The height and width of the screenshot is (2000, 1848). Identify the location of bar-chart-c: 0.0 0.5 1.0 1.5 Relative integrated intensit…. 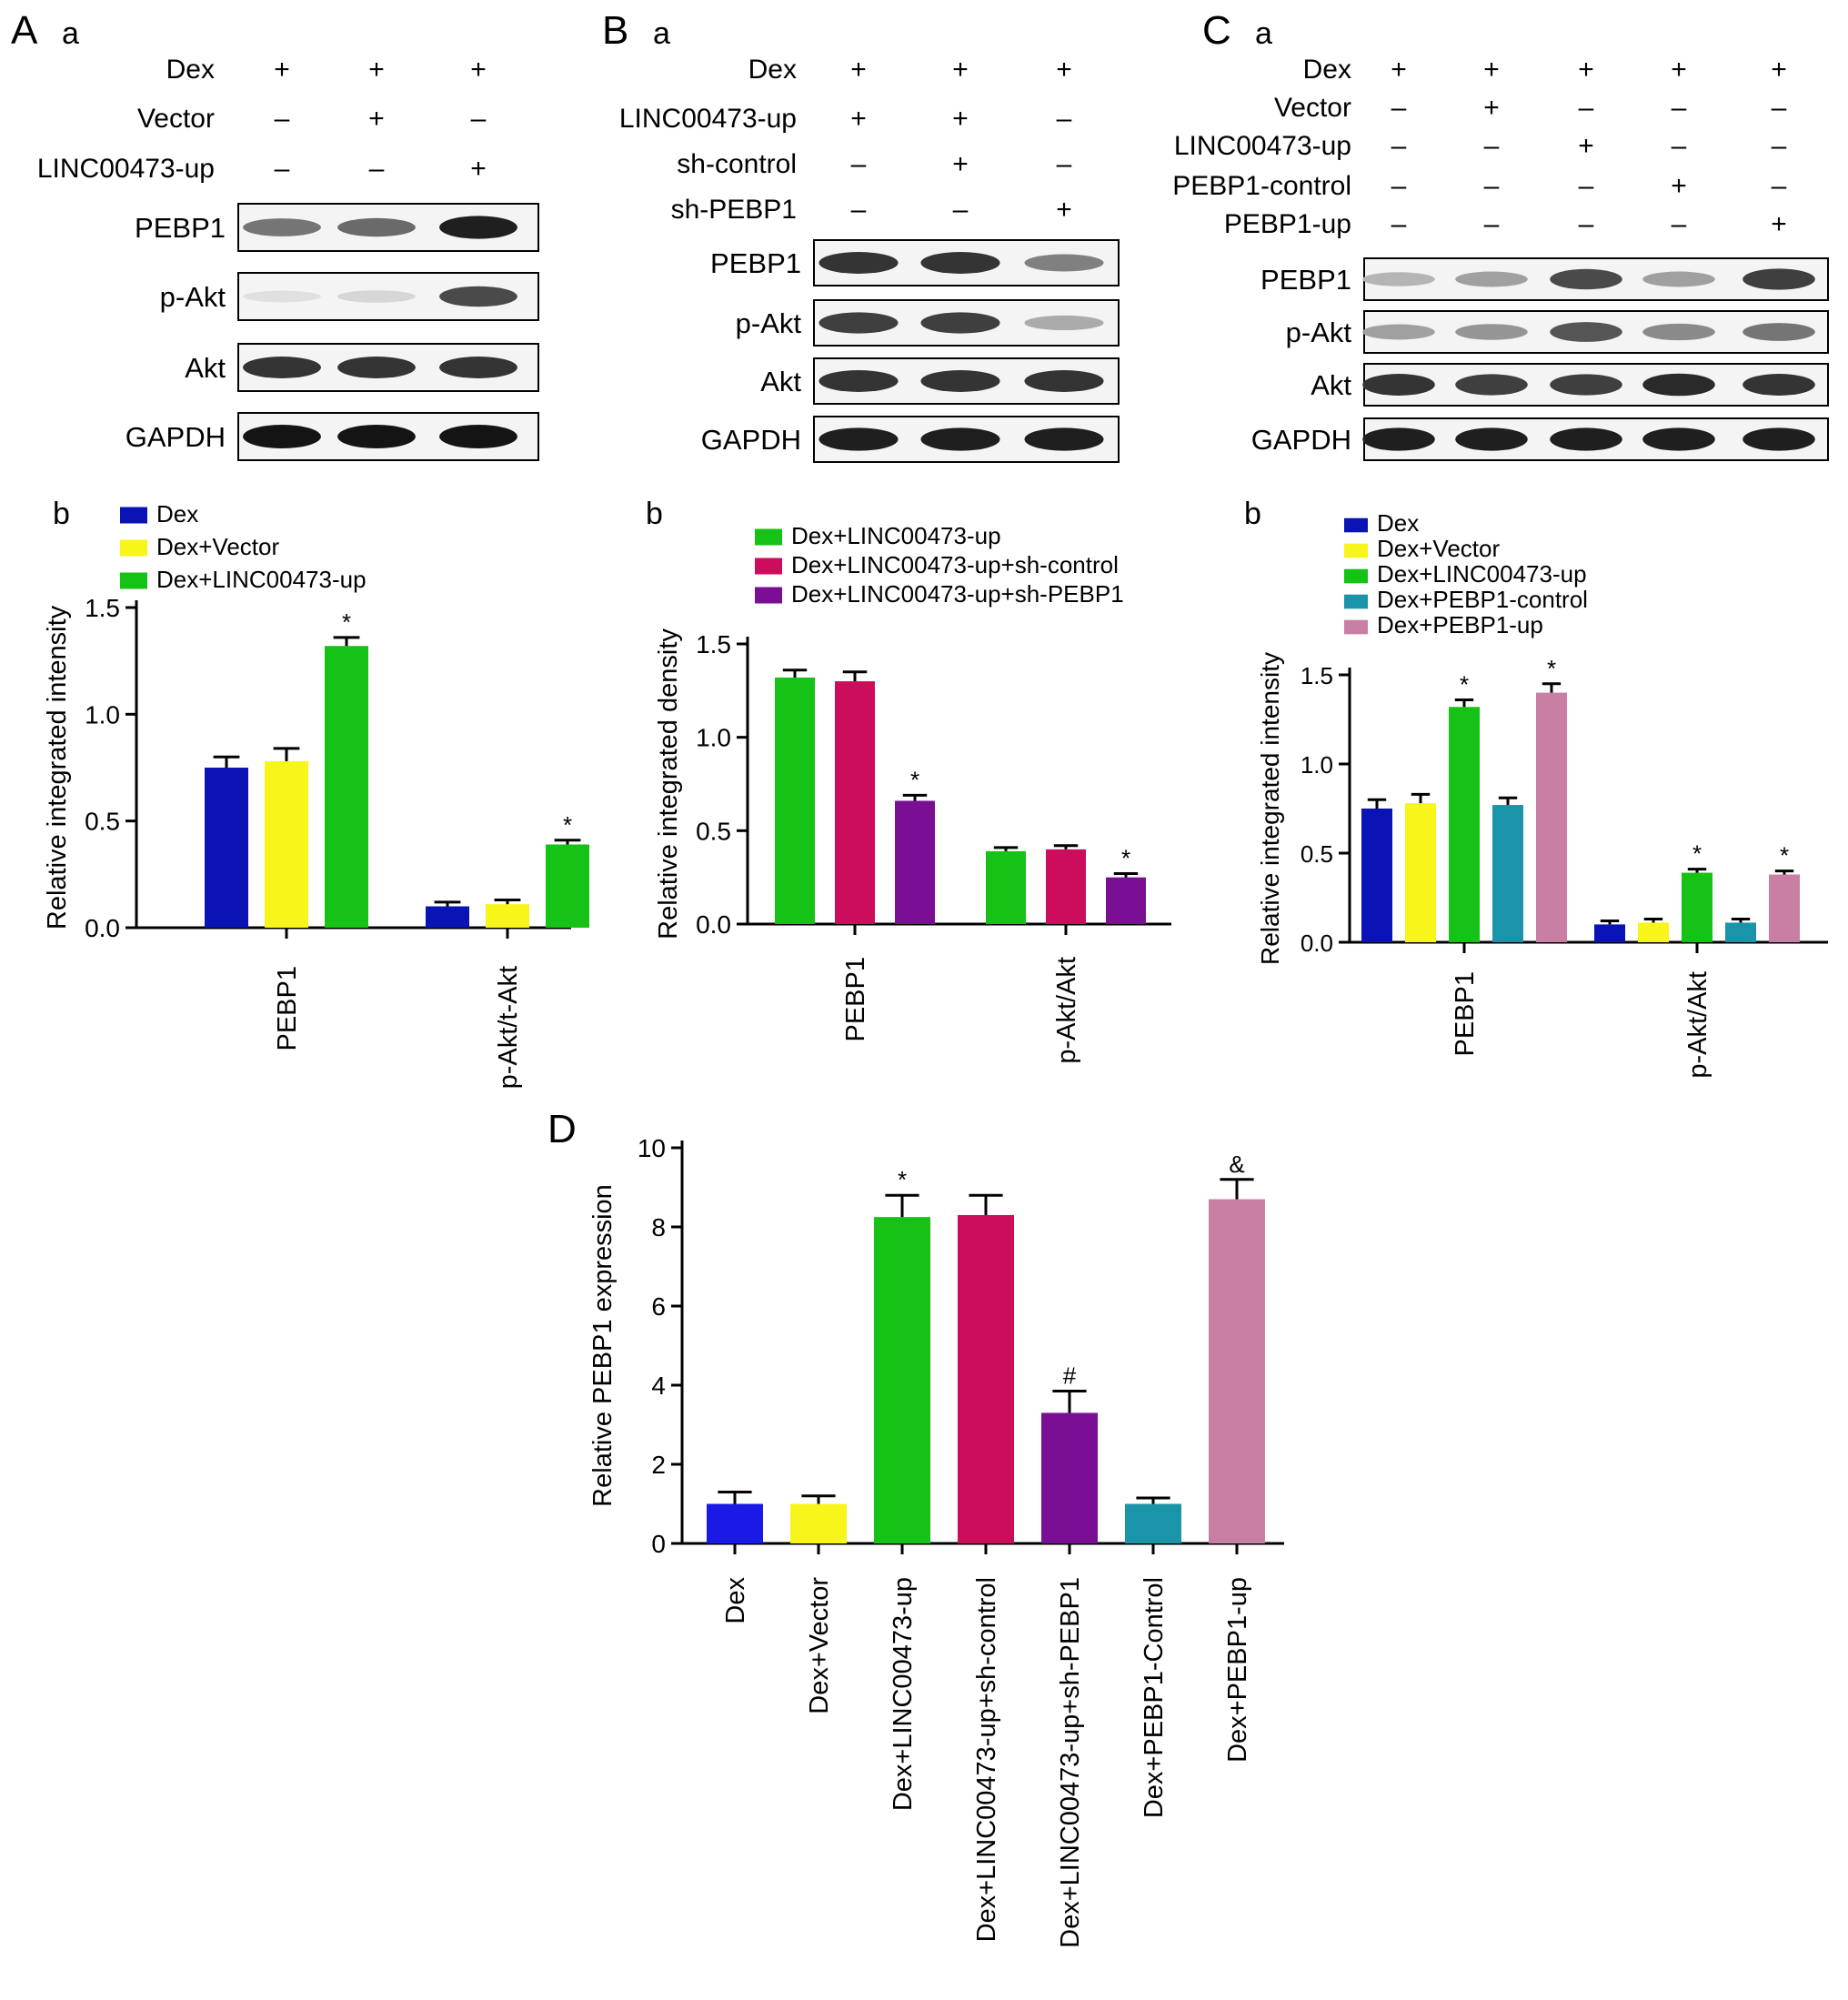
(1536, 788).